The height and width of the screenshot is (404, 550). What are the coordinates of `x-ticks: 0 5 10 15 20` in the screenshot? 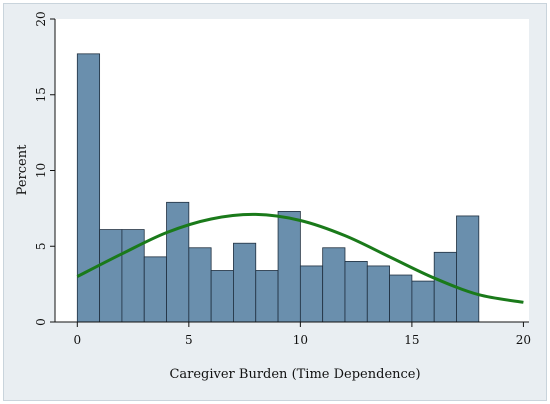 It's located at (302, 334).